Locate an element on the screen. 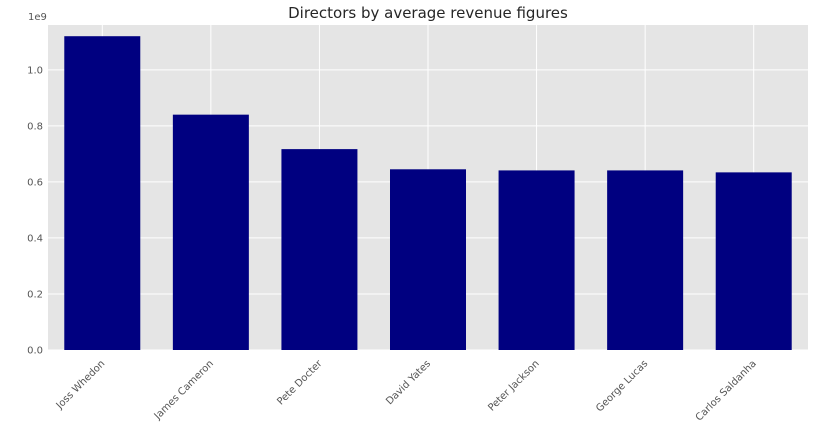  y-axis-ticks: 0.0 0.2 0.4 0.6 0.8 1.0 is located at coordinates (35, 210).